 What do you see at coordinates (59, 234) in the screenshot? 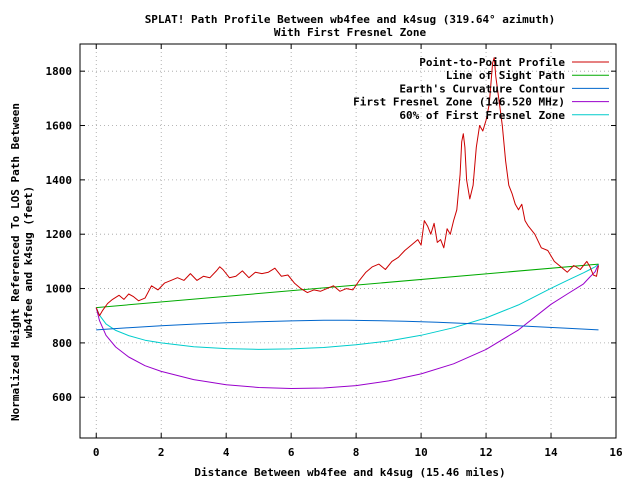
I see `y-tick-label: 1200` at bounding box center [59, 234].